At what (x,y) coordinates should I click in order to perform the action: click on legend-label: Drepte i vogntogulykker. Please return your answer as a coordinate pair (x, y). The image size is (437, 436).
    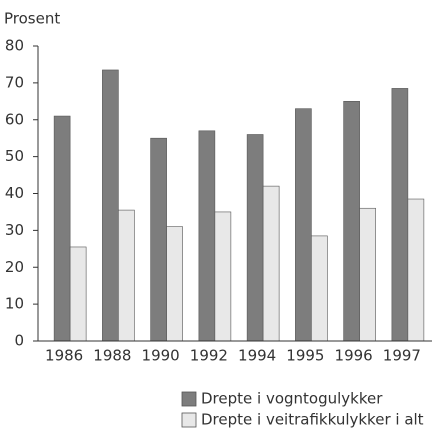
    Looking at the image, I should click on (292, 399).